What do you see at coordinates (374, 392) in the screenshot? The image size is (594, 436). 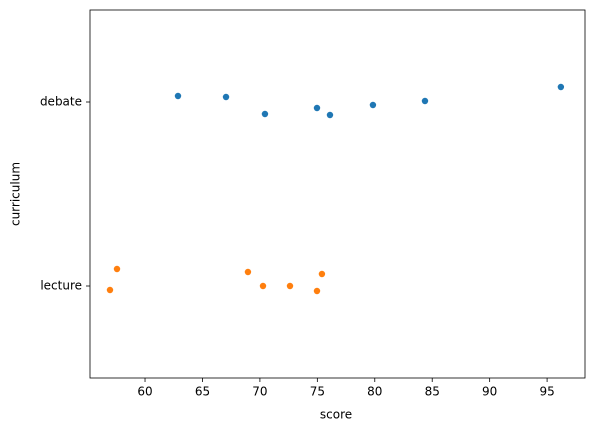 I see `x-tick-label: 80` at bounding box center [374, 392].